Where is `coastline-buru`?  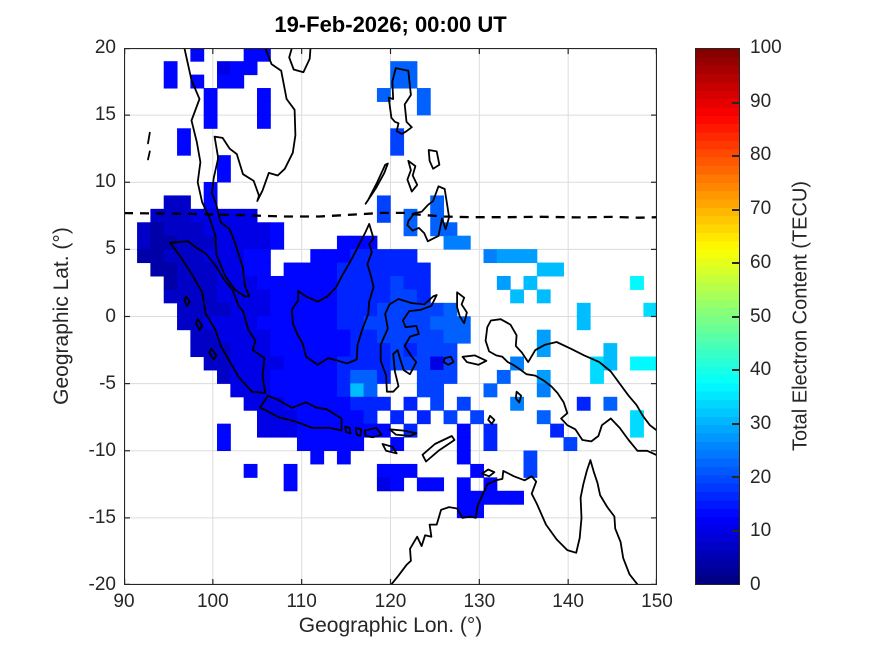
coastline-buru is located at coordinates (448, 360).